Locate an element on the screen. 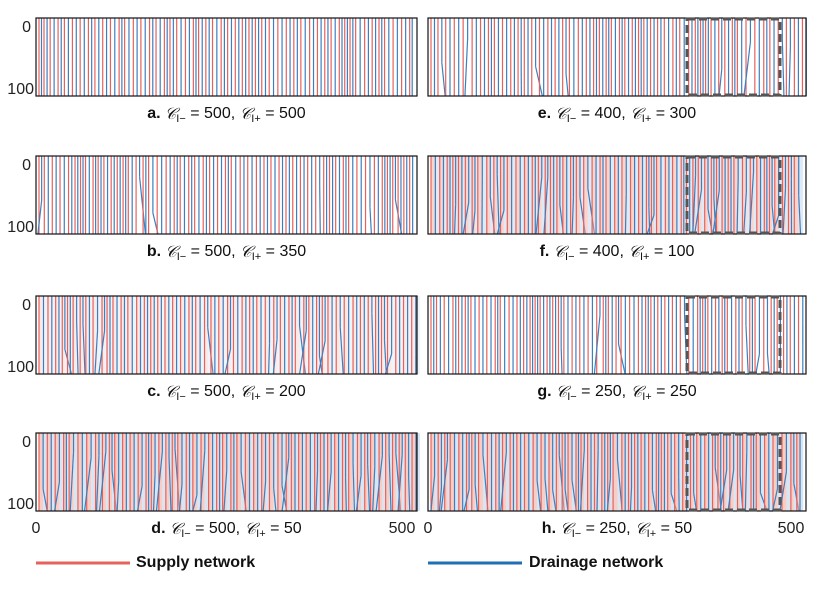  highlight-box is located at coordinates (733, 472).